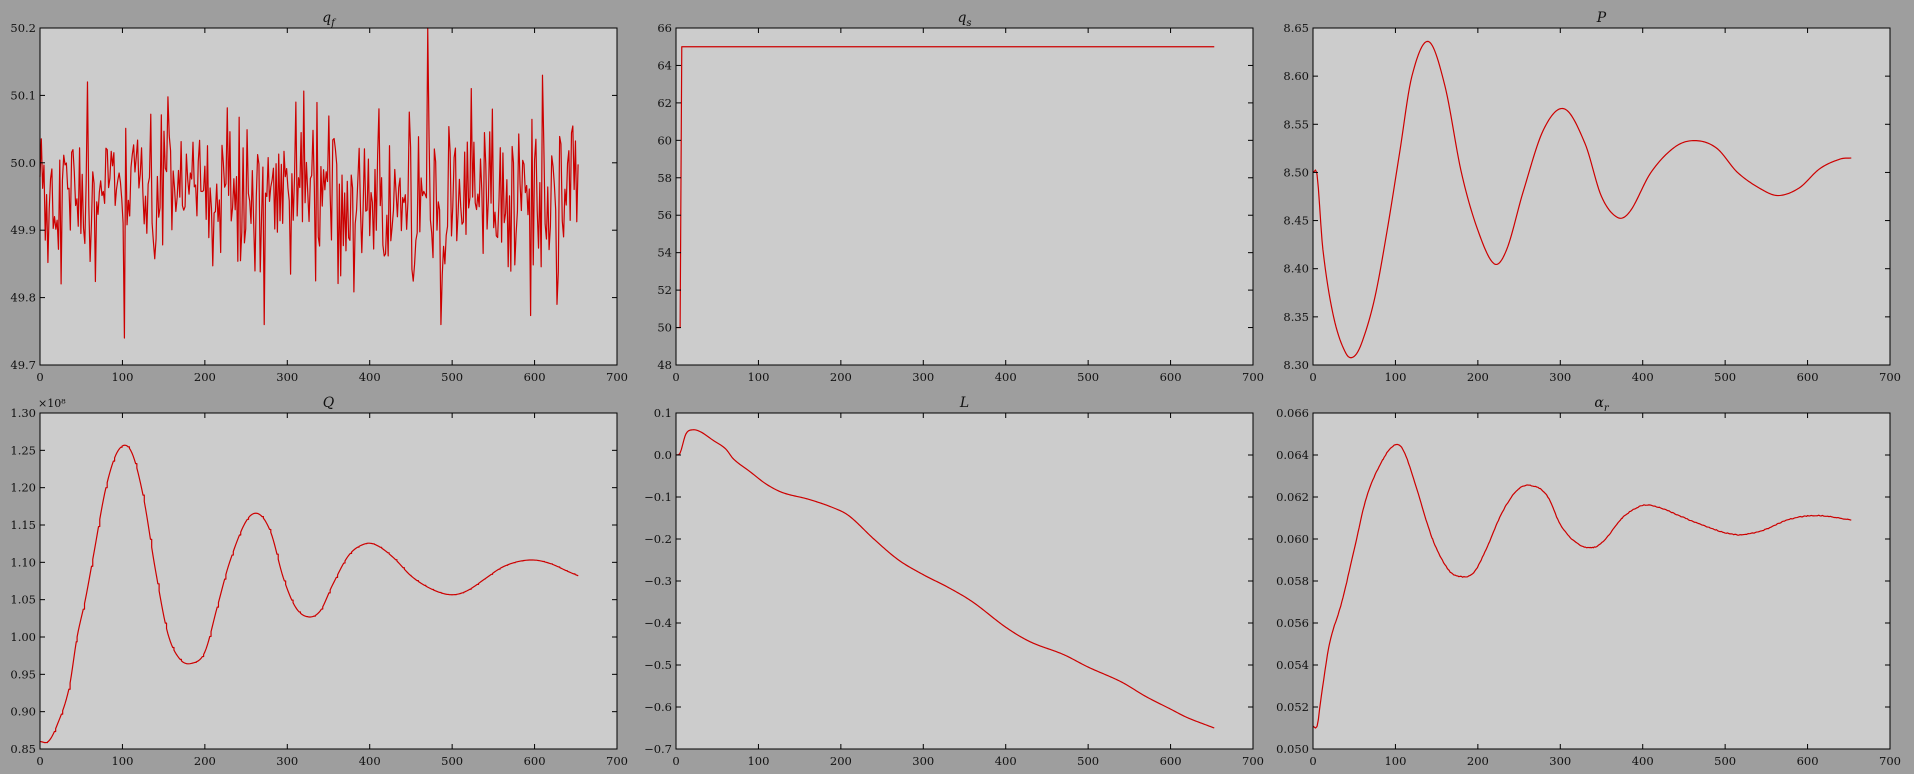 This screenshot has width=1914, height=774. What do you see at coordinates (964, 581) in the screenshot?
I see `plot-area-L` at bounding box center [964, 581].